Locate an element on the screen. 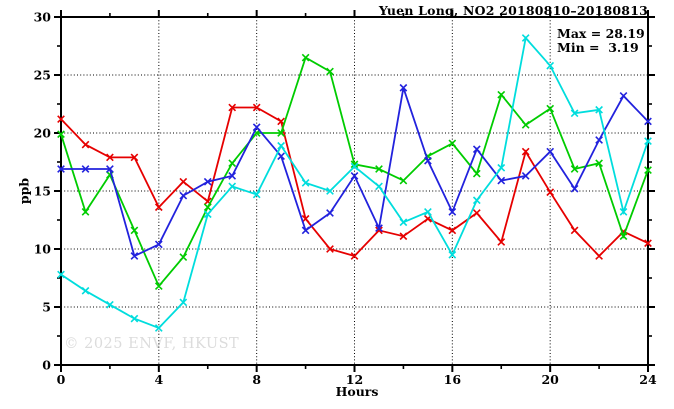 Image resolution: width=674 pixels, height=409 pixels. svg-text: 12 is located at coordinates (354, 379).